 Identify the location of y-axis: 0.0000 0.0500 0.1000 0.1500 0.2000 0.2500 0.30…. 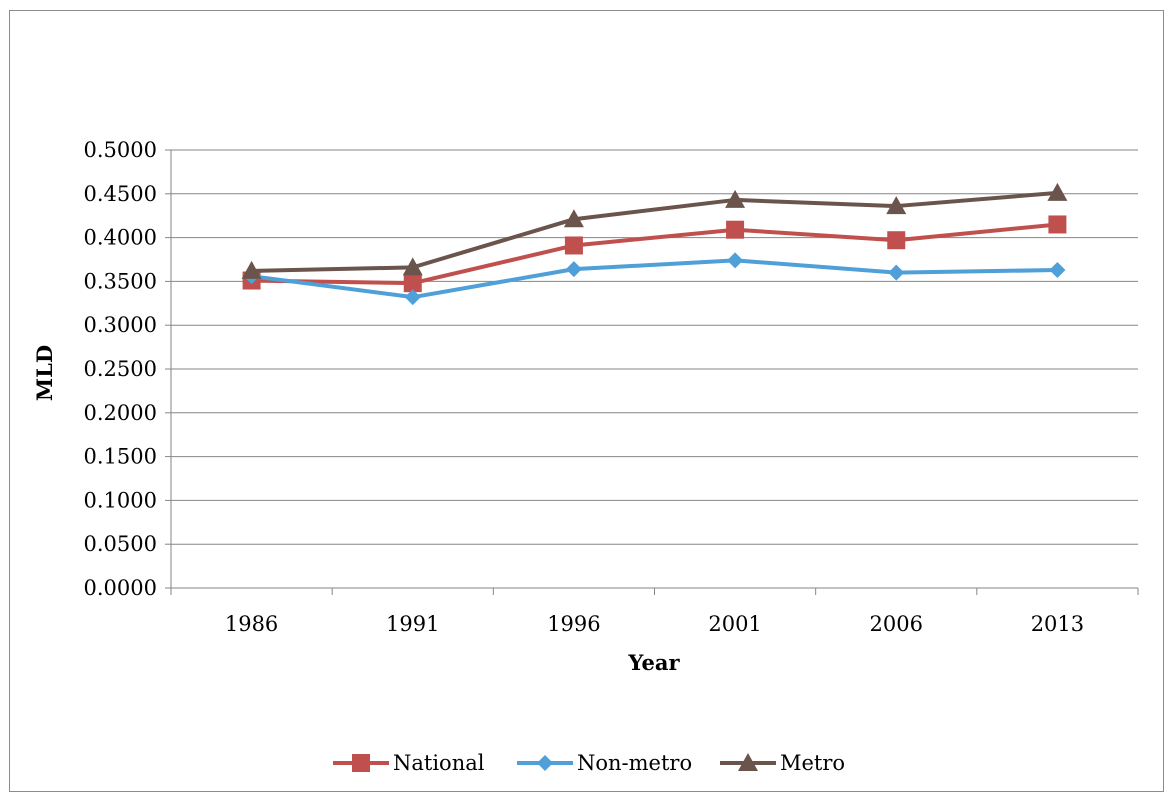
(128, 369).